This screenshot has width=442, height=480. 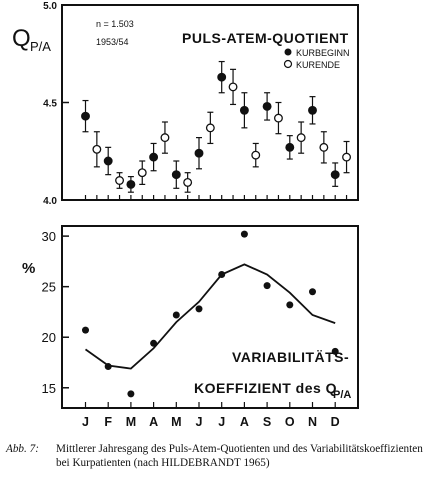 What do you see at coordinates (112, 42) in the screenshot?
I see `year-note: 1953/54` at bounding box center [112, 42].